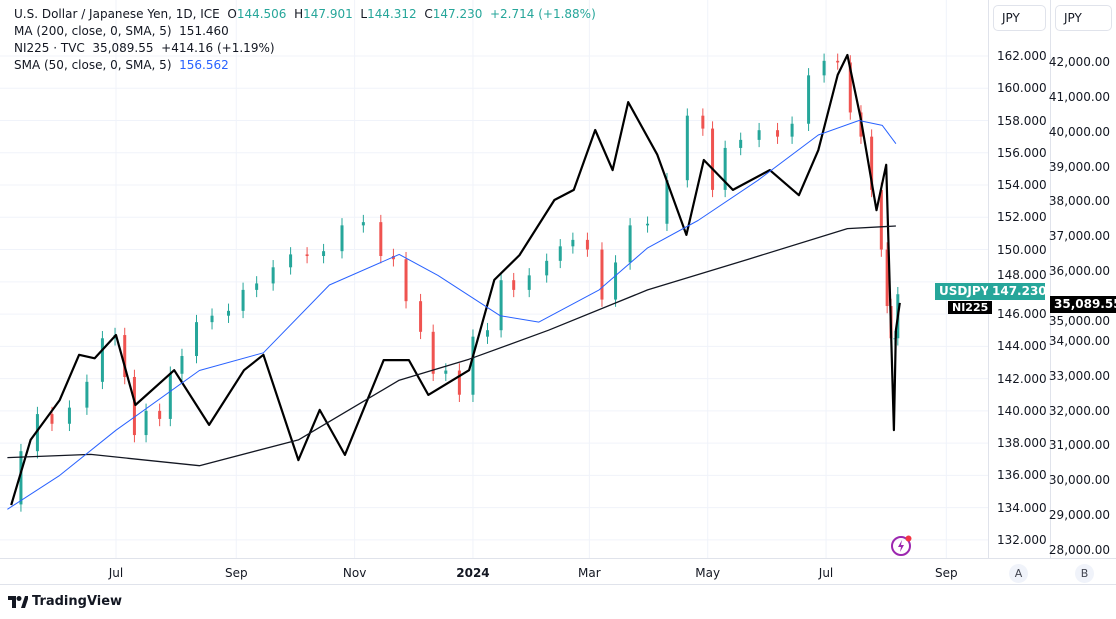  I want to click on price-tick-right: 34,000.00, so click(1079, 340).